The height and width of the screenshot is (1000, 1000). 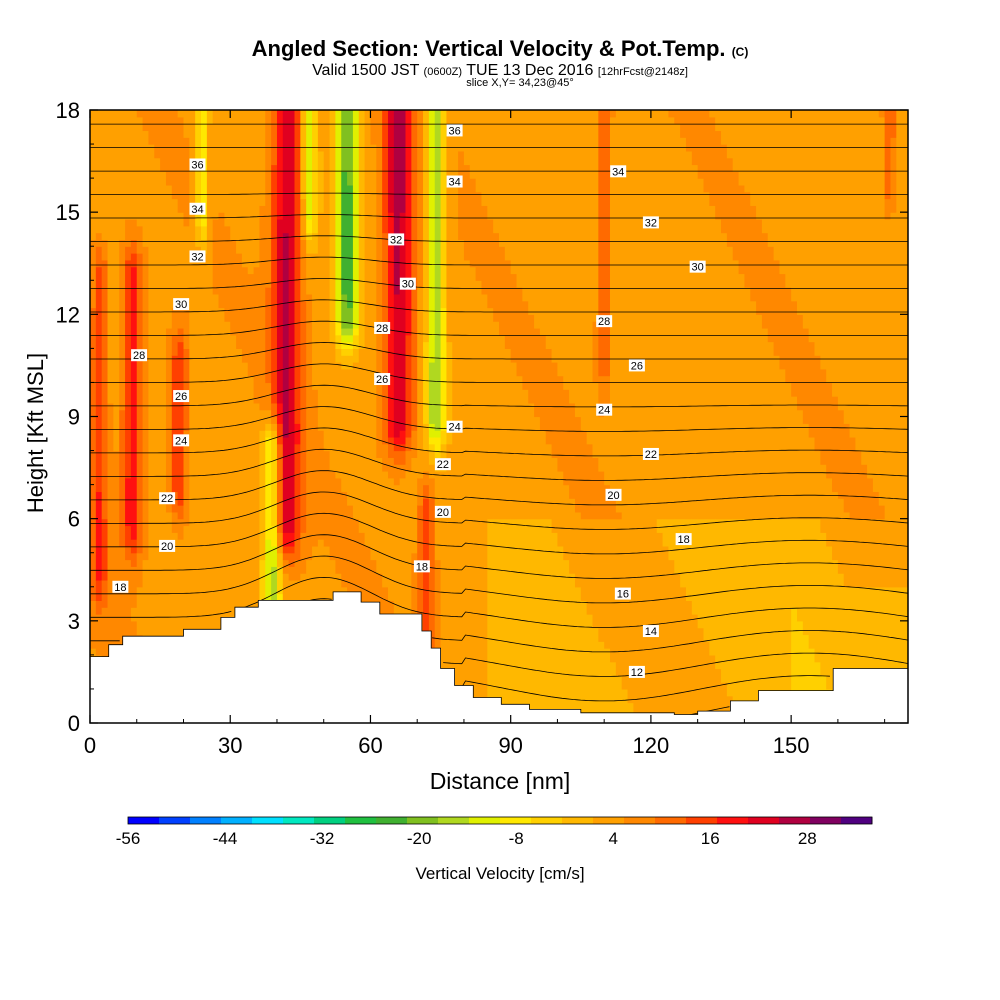 What do you see at coordinates (618, 171) in the screenshot?
I see `contour-label: 34` at bounding box center [618, 171].